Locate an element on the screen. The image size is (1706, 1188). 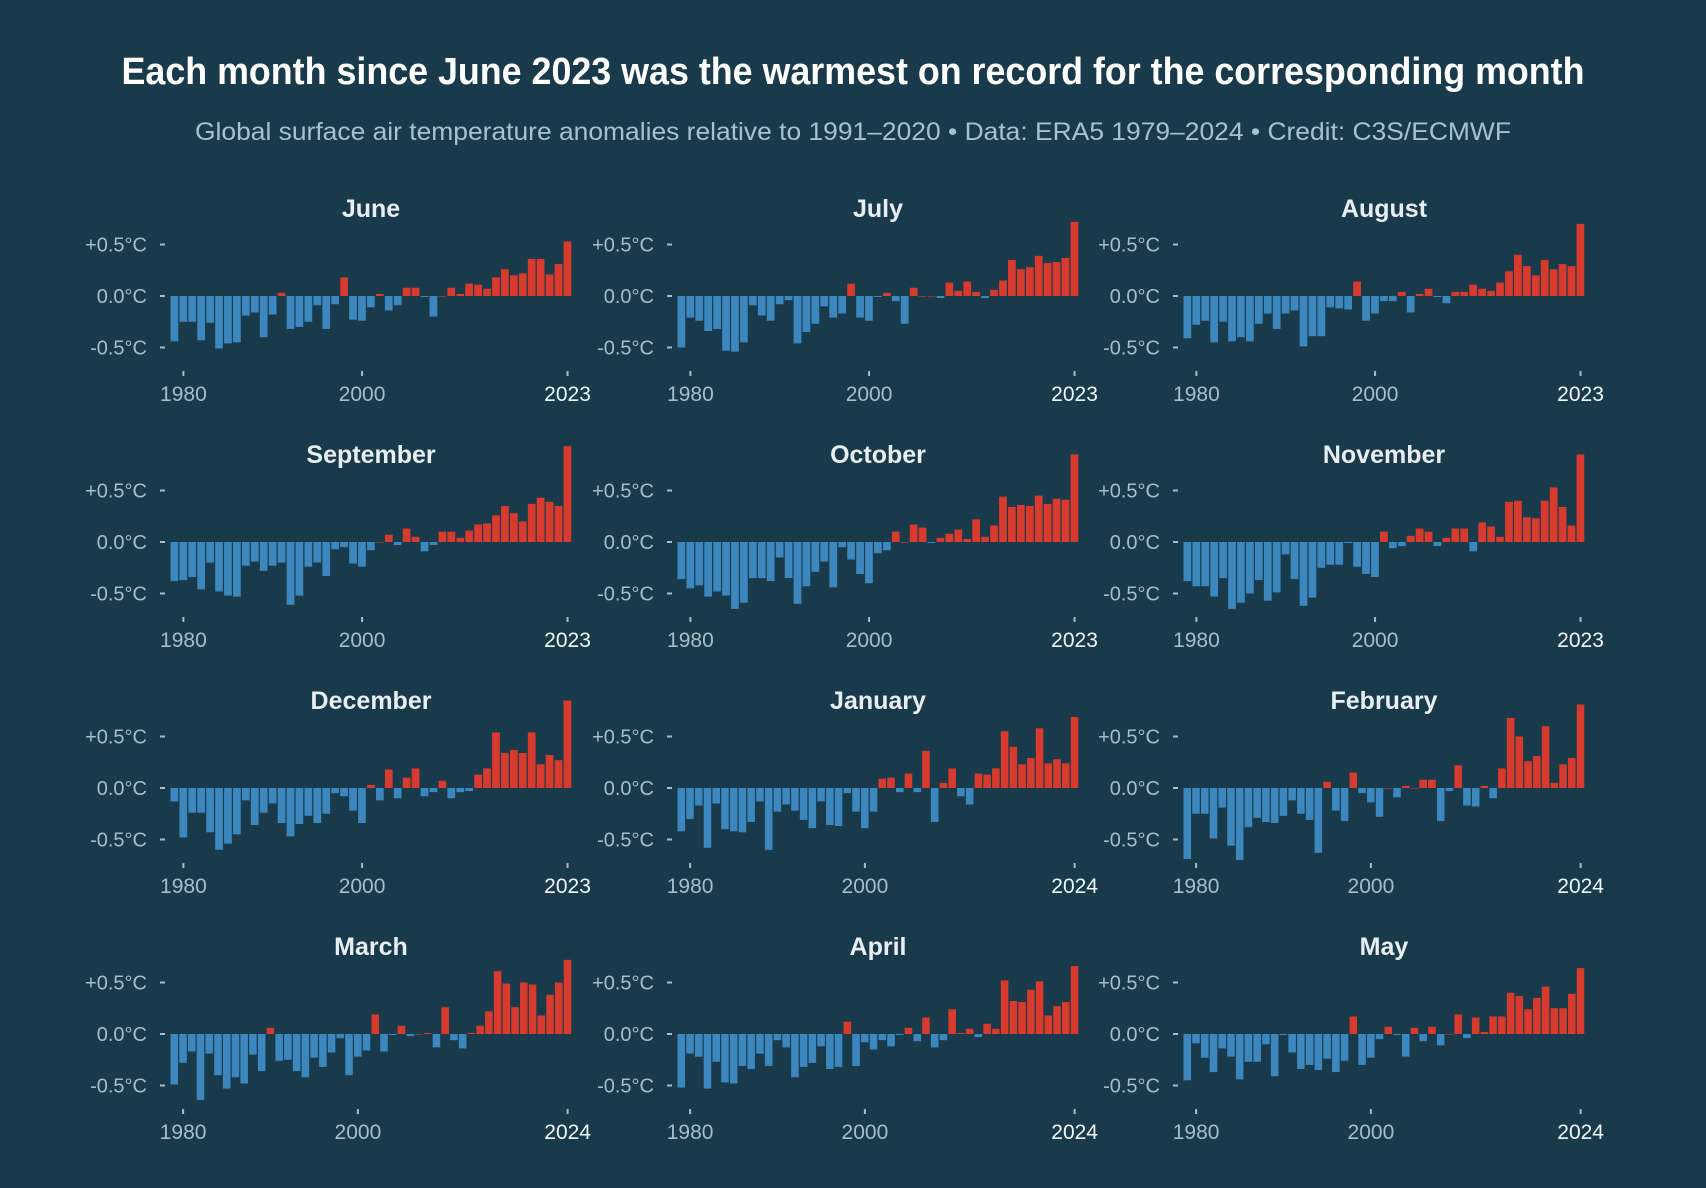
bar-1983 is located at coordinates (1222, 1041).